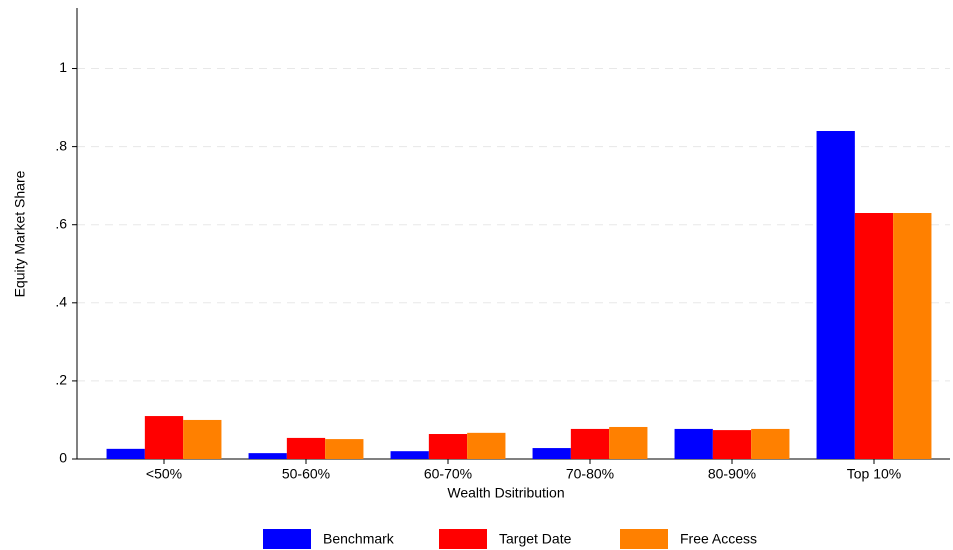 The height and width of the screenshot is (550, 953). What do you see at coordinates (63, 67) in the screenshot?
I see `y-tick-label: 1` at bounding box center [63, 67].